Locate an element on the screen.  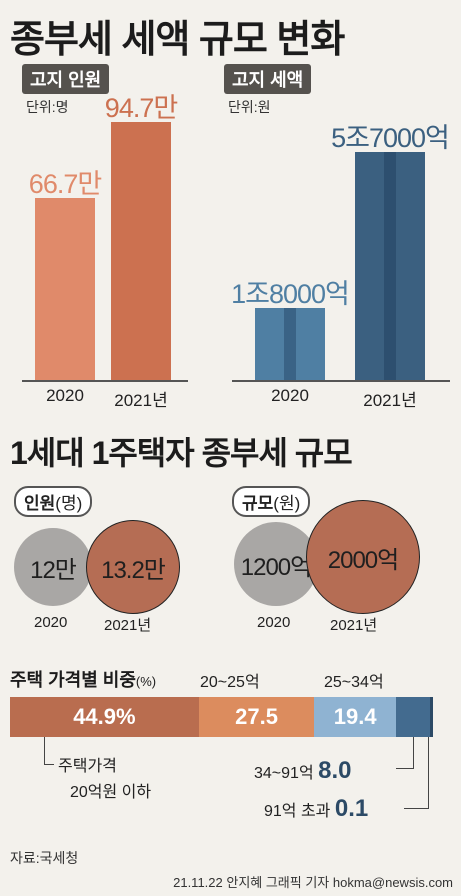
people-pill: 인원(명) is located at coordinates (53, 501).